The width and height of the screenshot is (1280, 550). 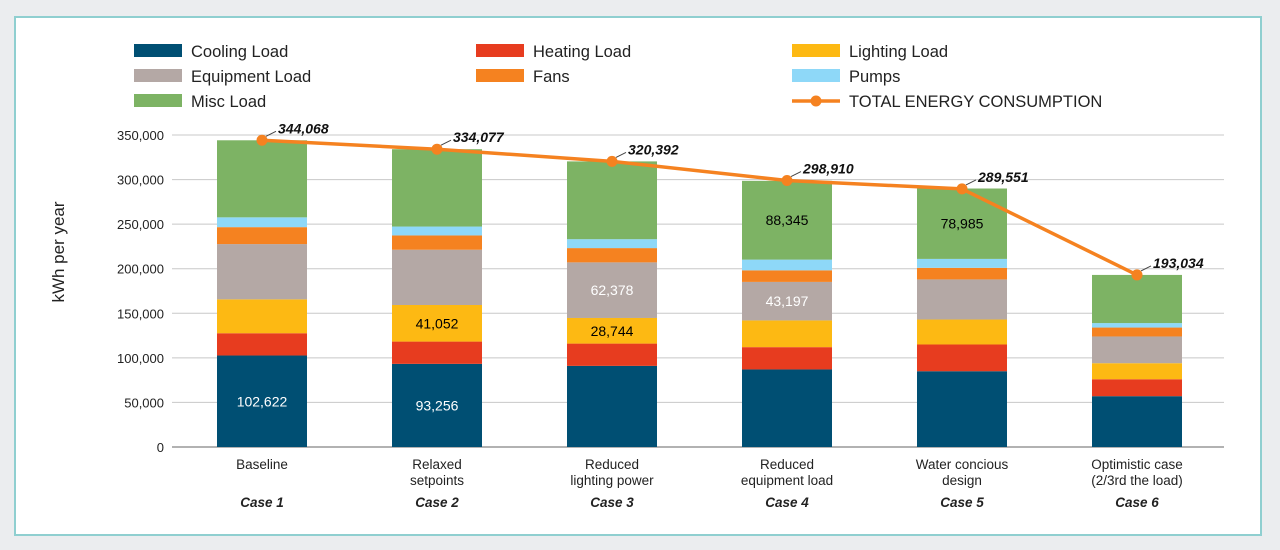 What do you see at coordinates (262, 464) in the screenshot?
I see `x-tick-label: Baseline` at bounding box center [262, 464].